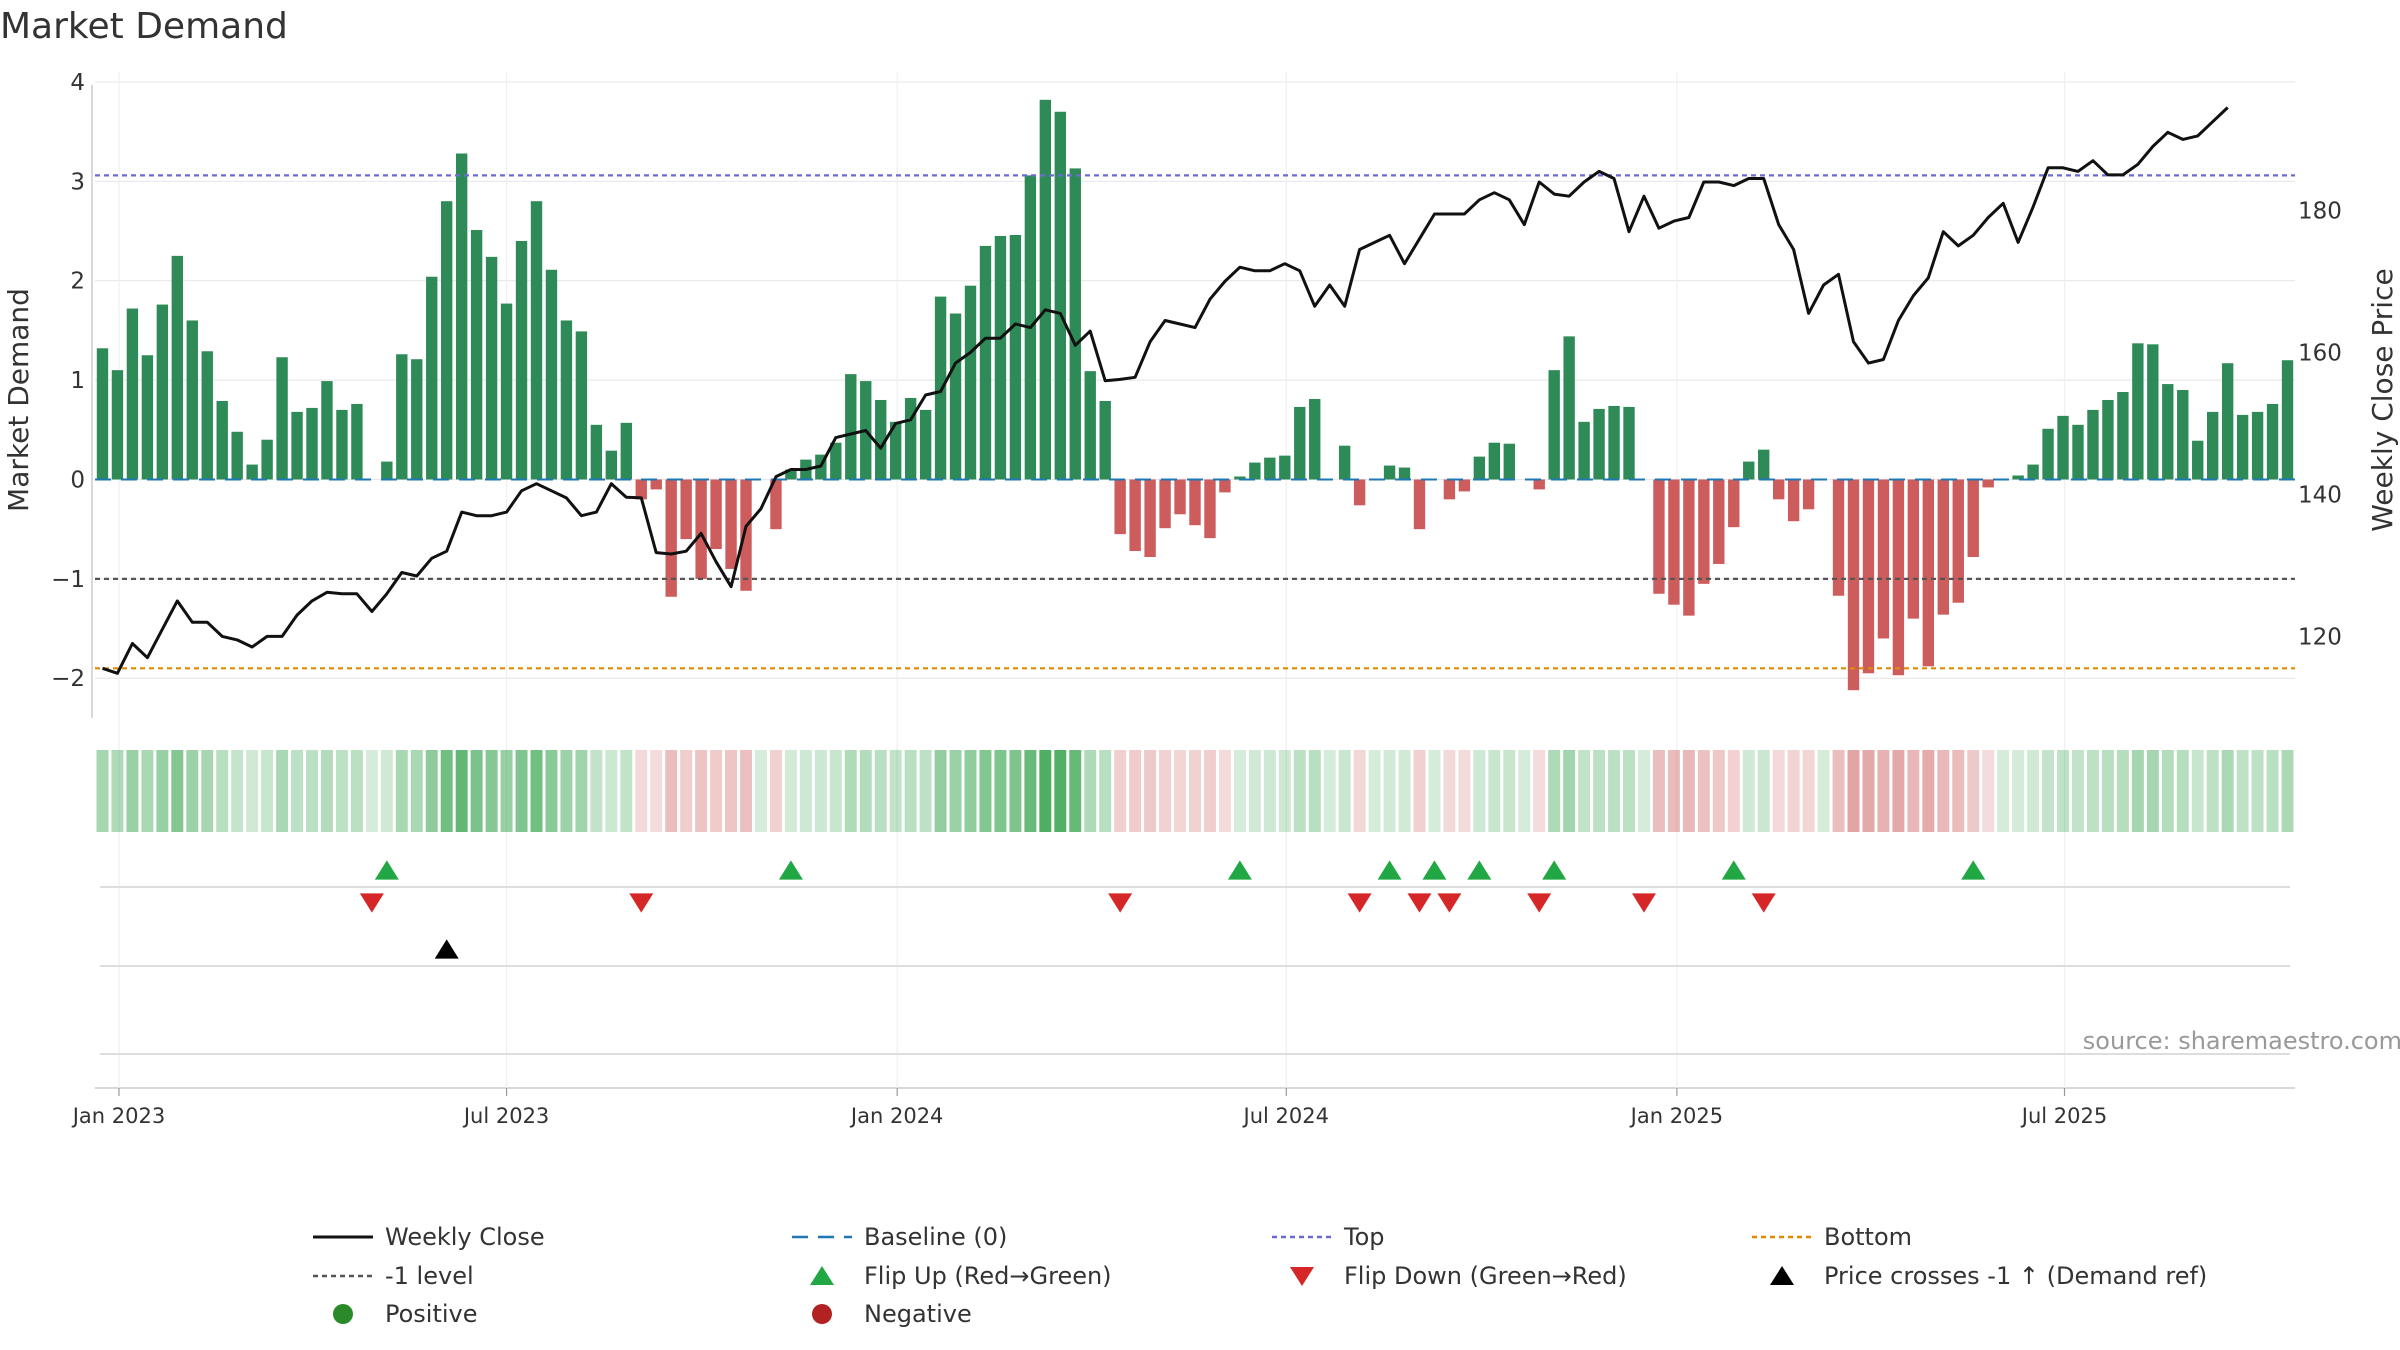  Describe the element at coordinates (465, 1237) in the screenshot. I see `legend-label: Weekly Close` at that location.